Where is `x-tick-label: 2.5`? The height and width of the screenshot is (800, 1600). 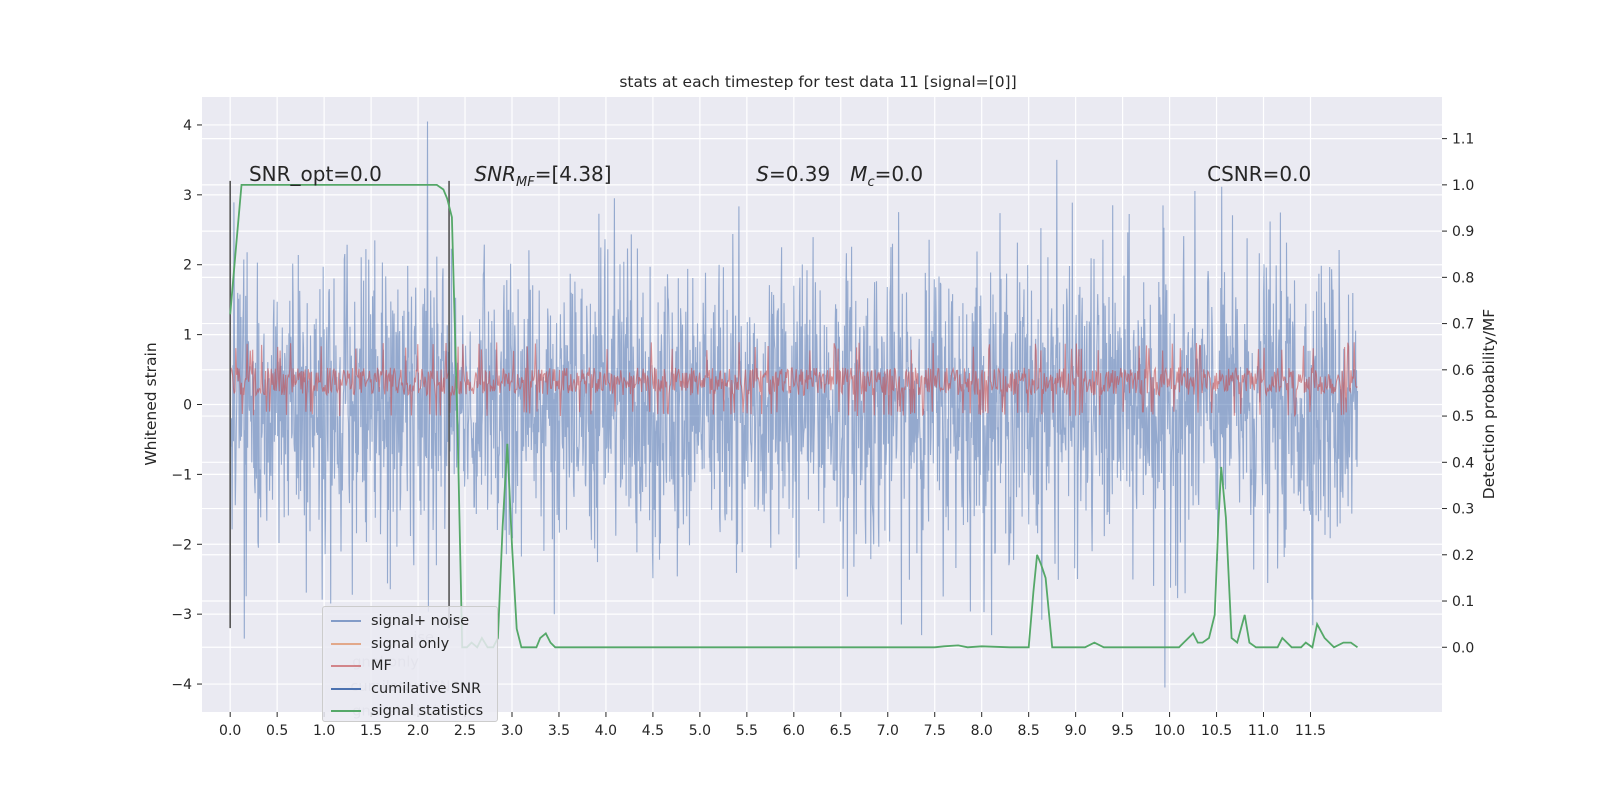 x-tick-label: 2.5 is located at coordinates (465, 731).